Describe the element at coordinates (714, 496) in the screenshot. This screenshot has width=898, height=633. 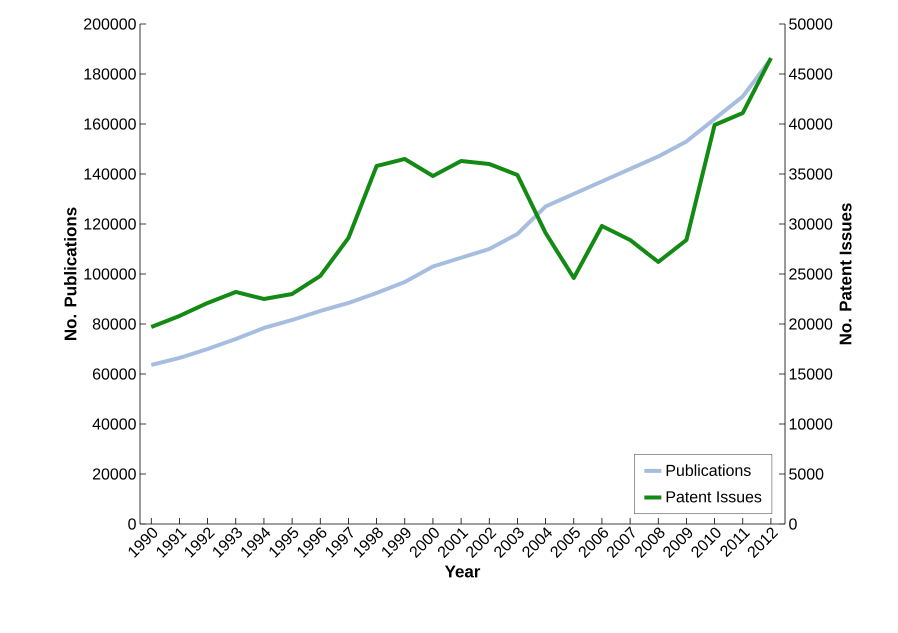
I see `legend-label: Patent Issues` at that location.